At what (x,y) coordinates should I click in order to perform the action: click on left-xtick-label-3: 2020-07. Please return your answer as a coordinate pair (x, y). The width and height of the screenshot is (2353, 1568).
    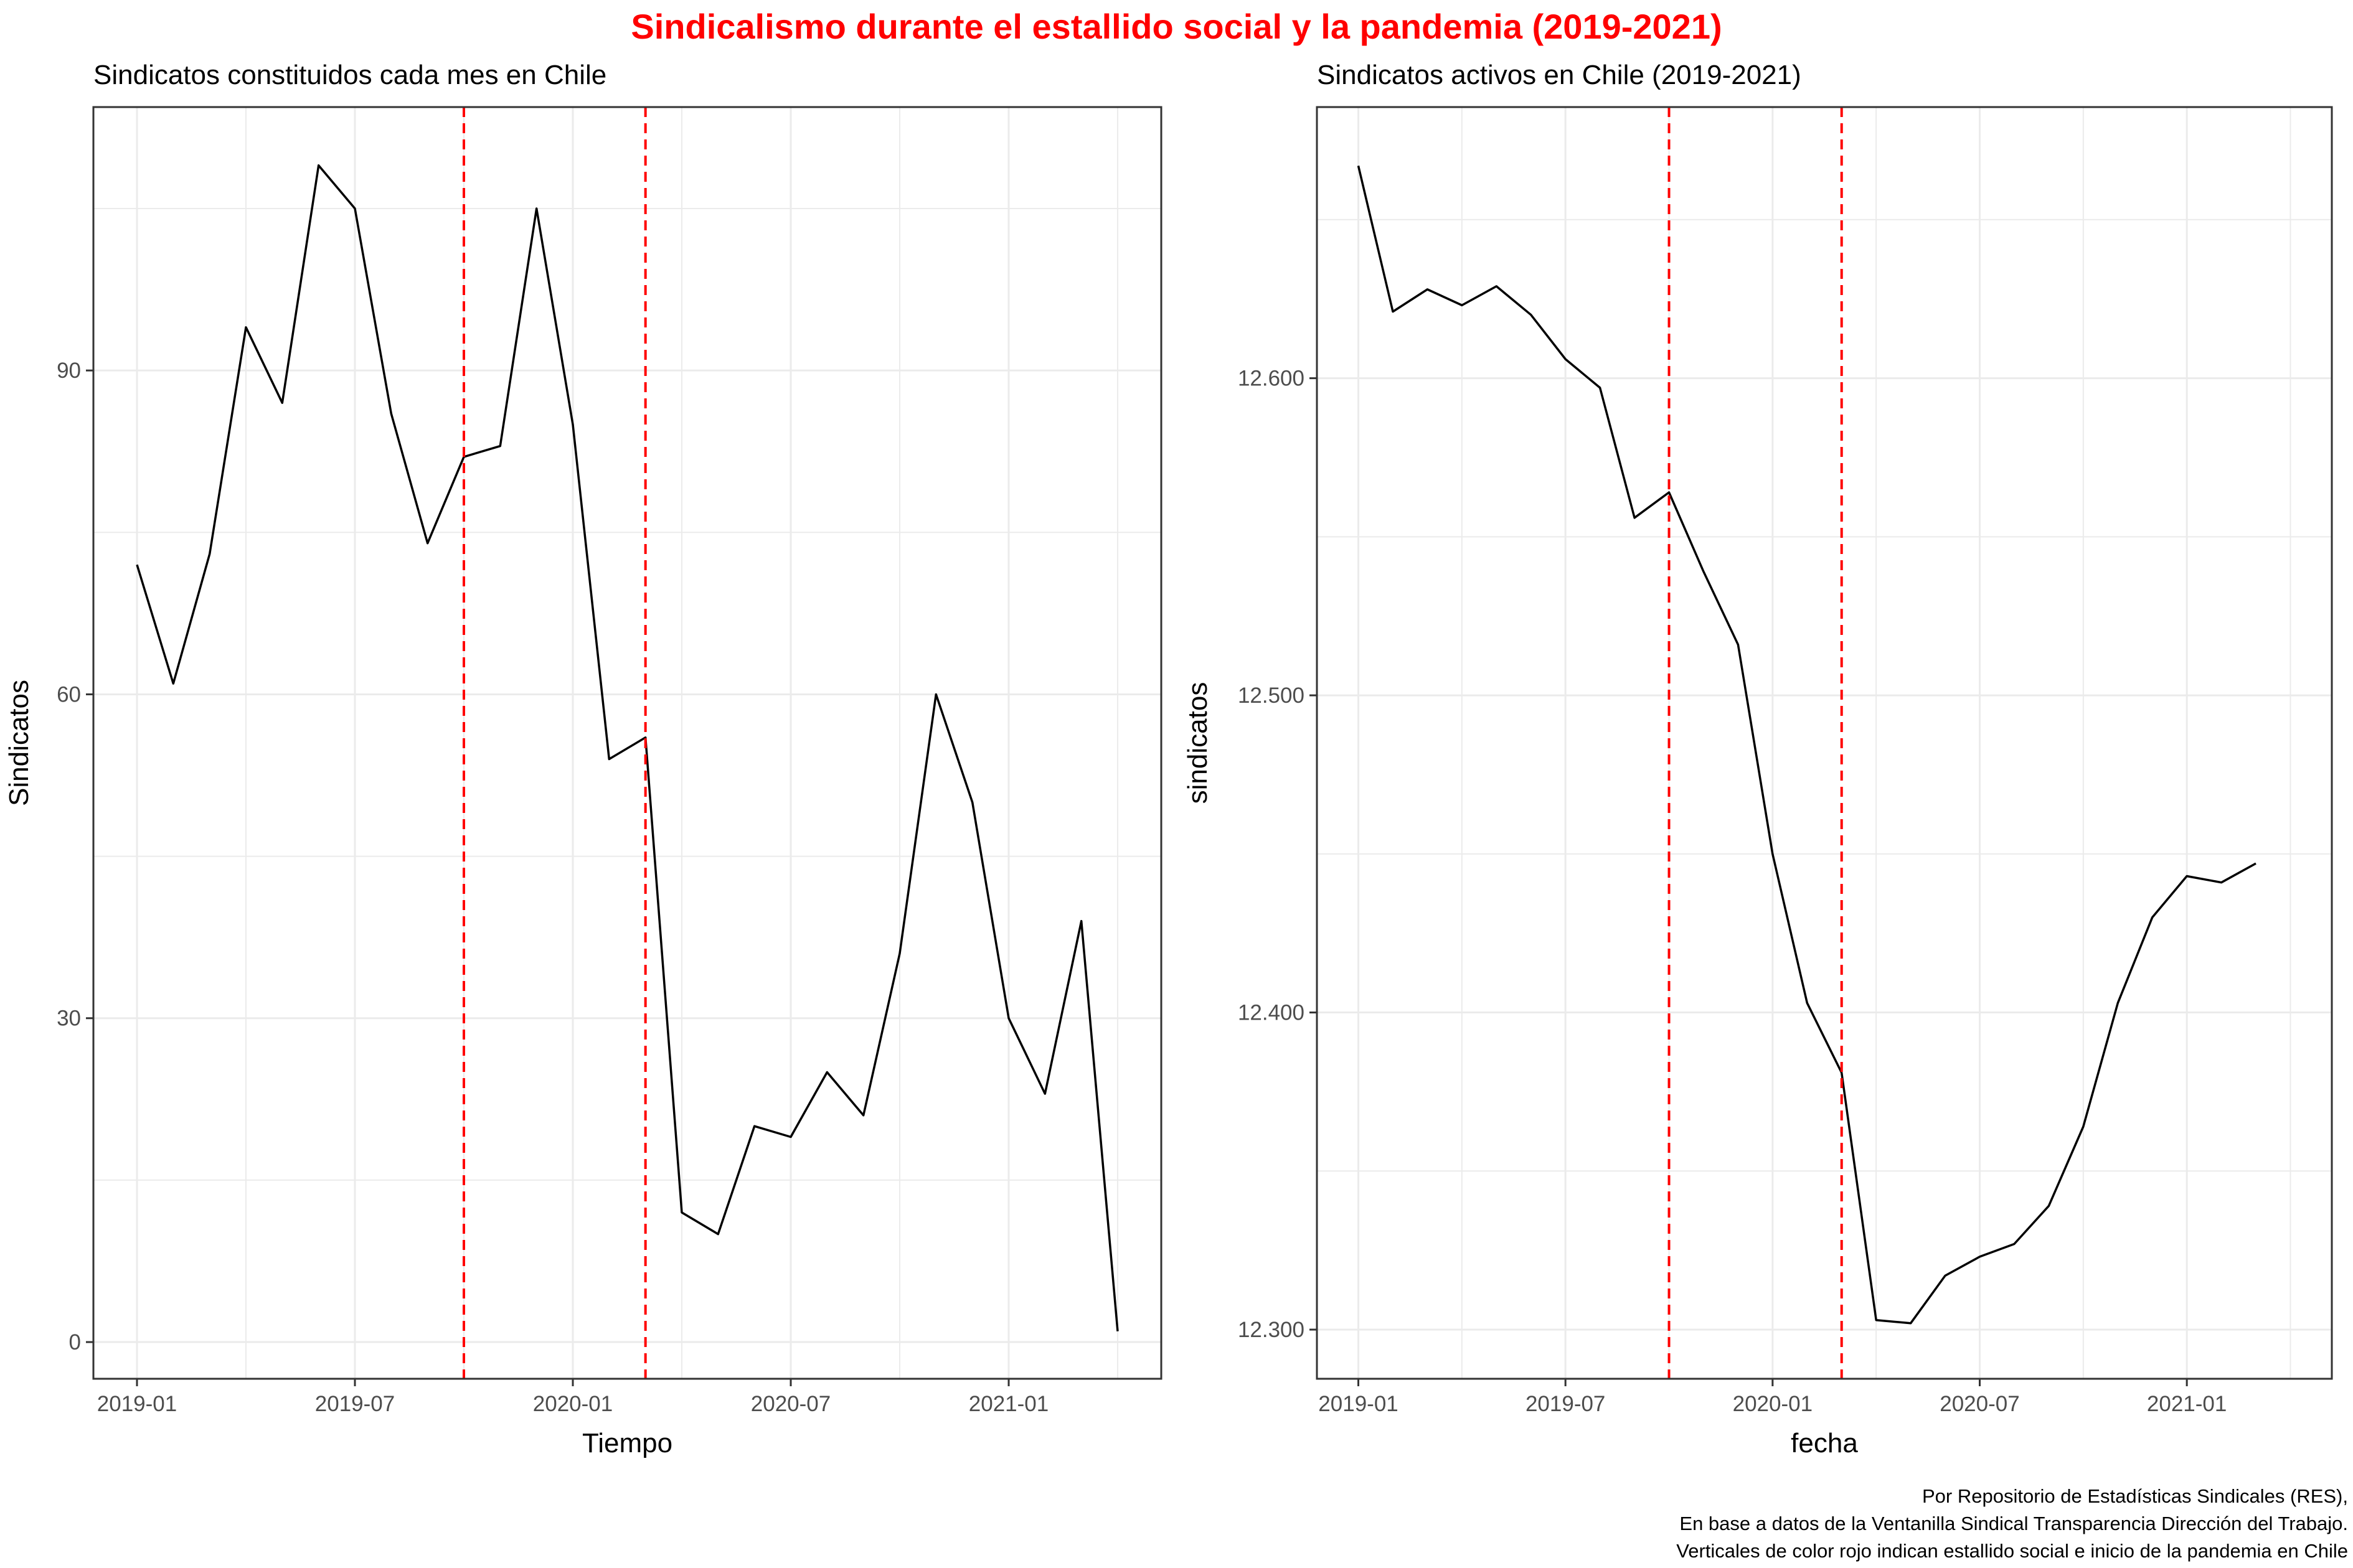
    Looking at the image, I should click on (791, 1404).